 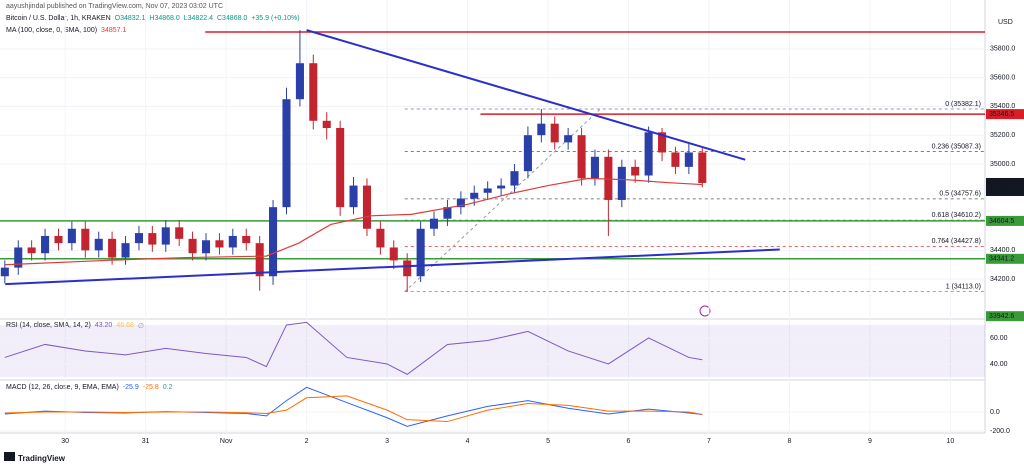 I want to click on fib-label: 0.5 (34757.6), so click(x=960, y=194).